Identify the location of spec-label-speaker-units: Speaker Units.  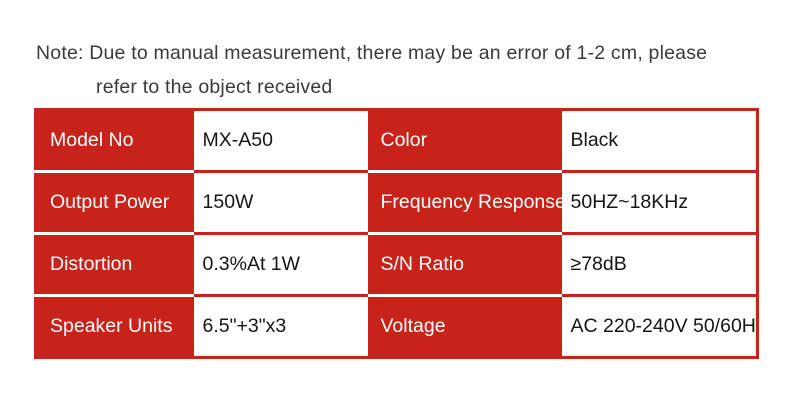
(114, 327).